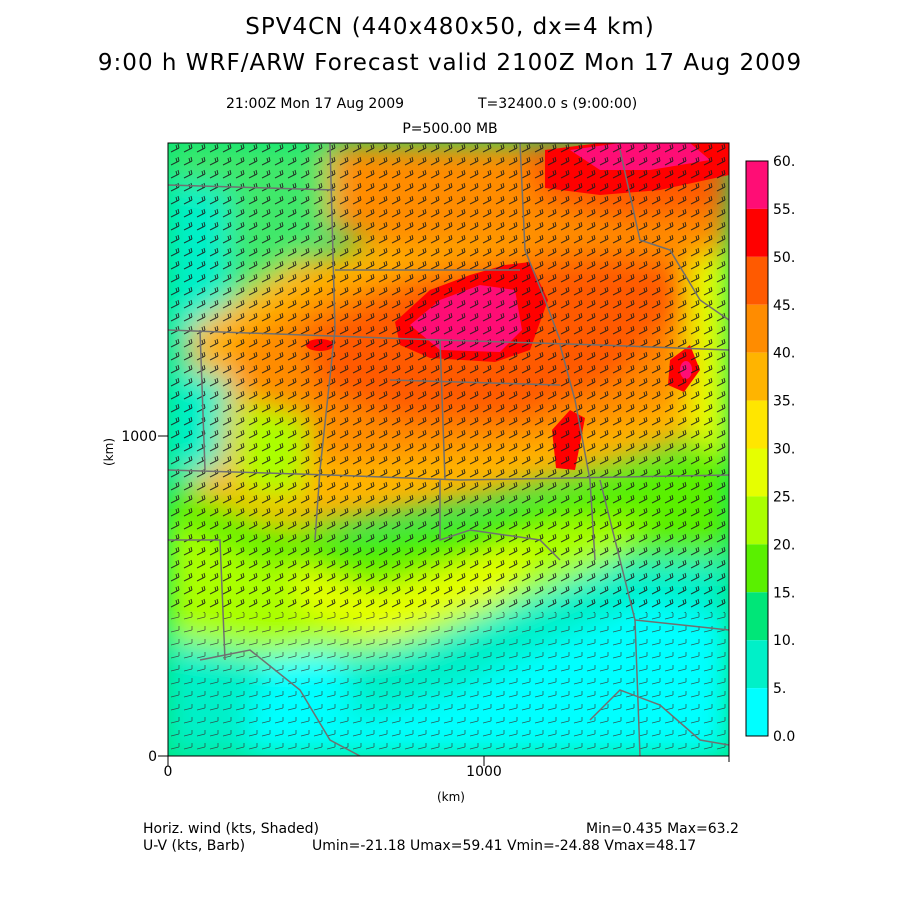 Image resolution: width=900 pixels, height=900 pixels. Describe the element at coordinates (484, 772) in the screenshot. I see `x-tick-1000: 1000` at that location.